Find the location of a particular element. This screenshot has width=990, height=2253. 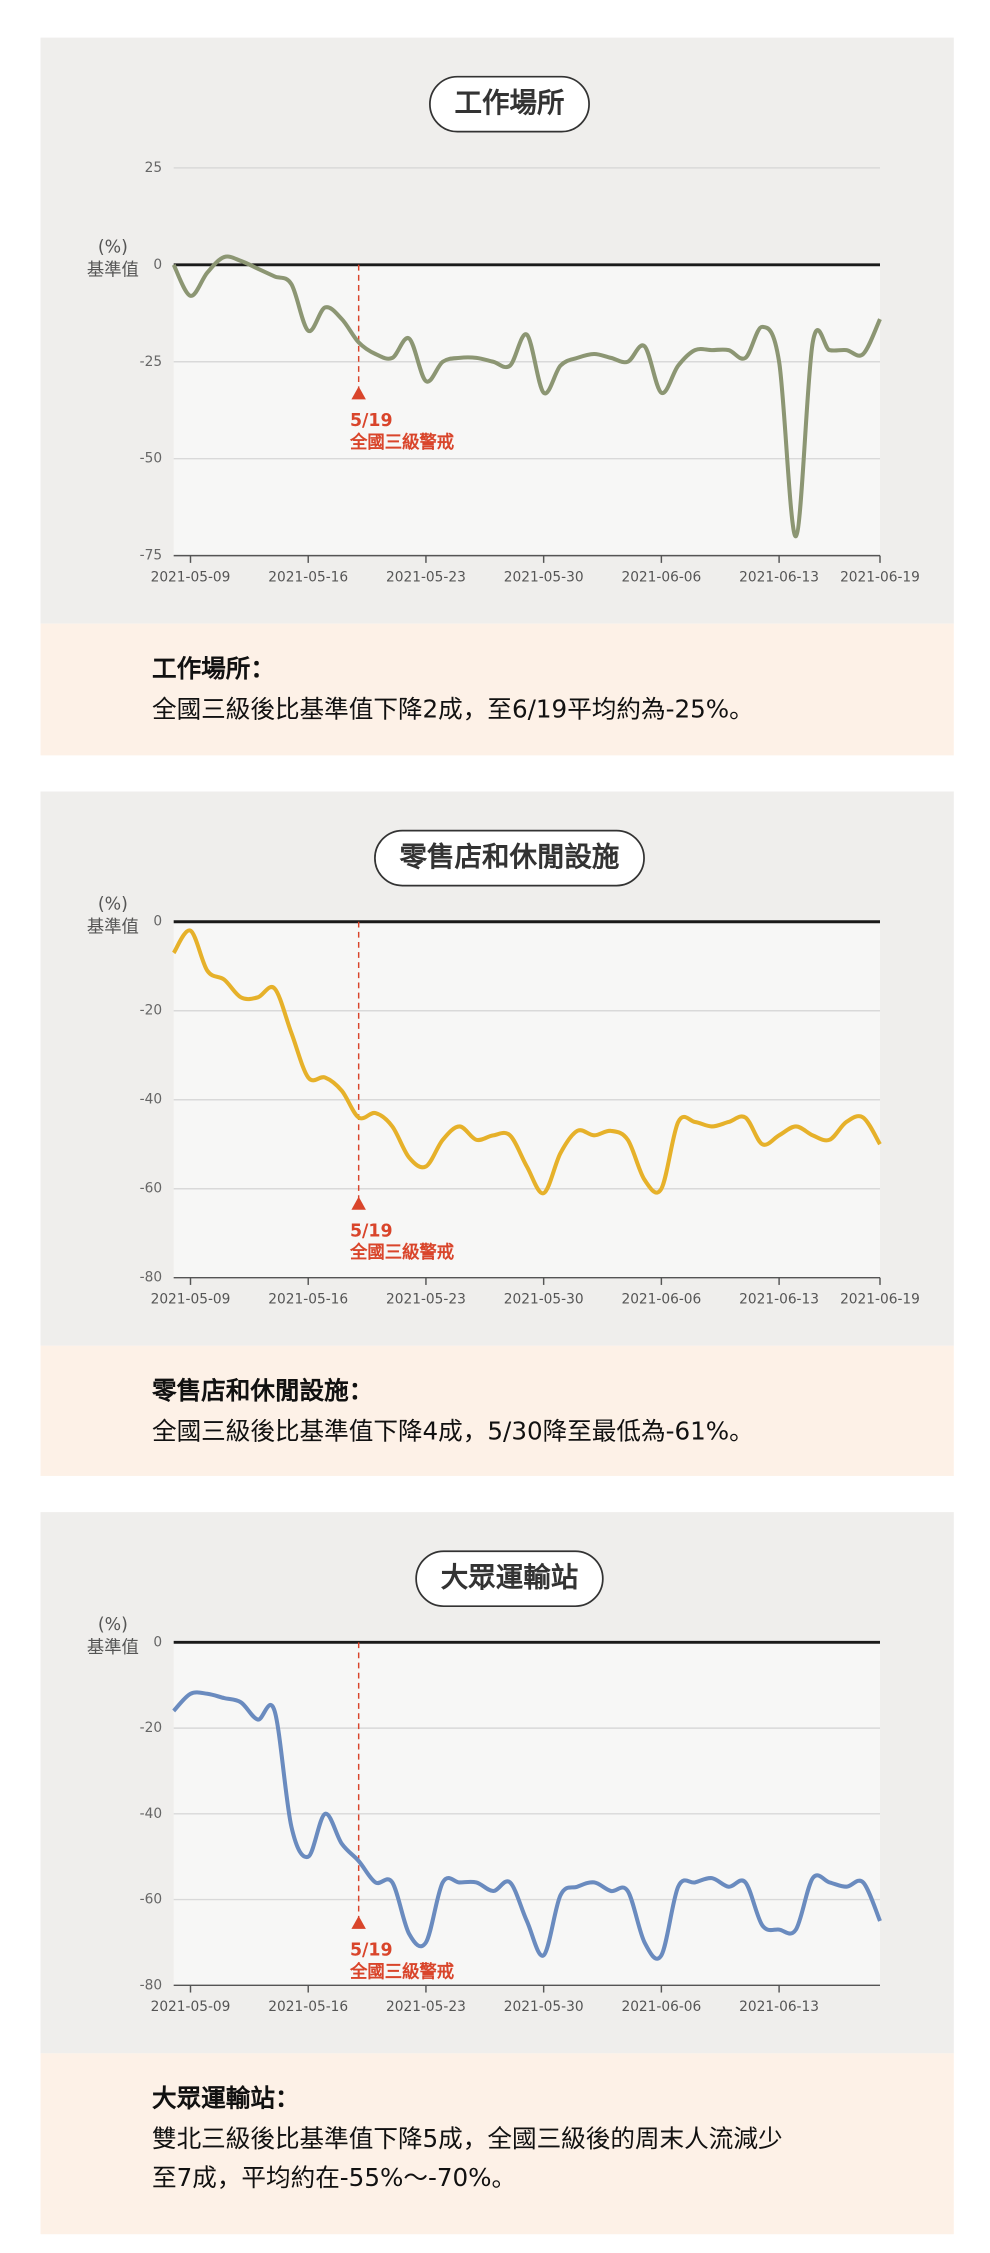

chart-title: 工作場所 is located at coordinates (509, 103).